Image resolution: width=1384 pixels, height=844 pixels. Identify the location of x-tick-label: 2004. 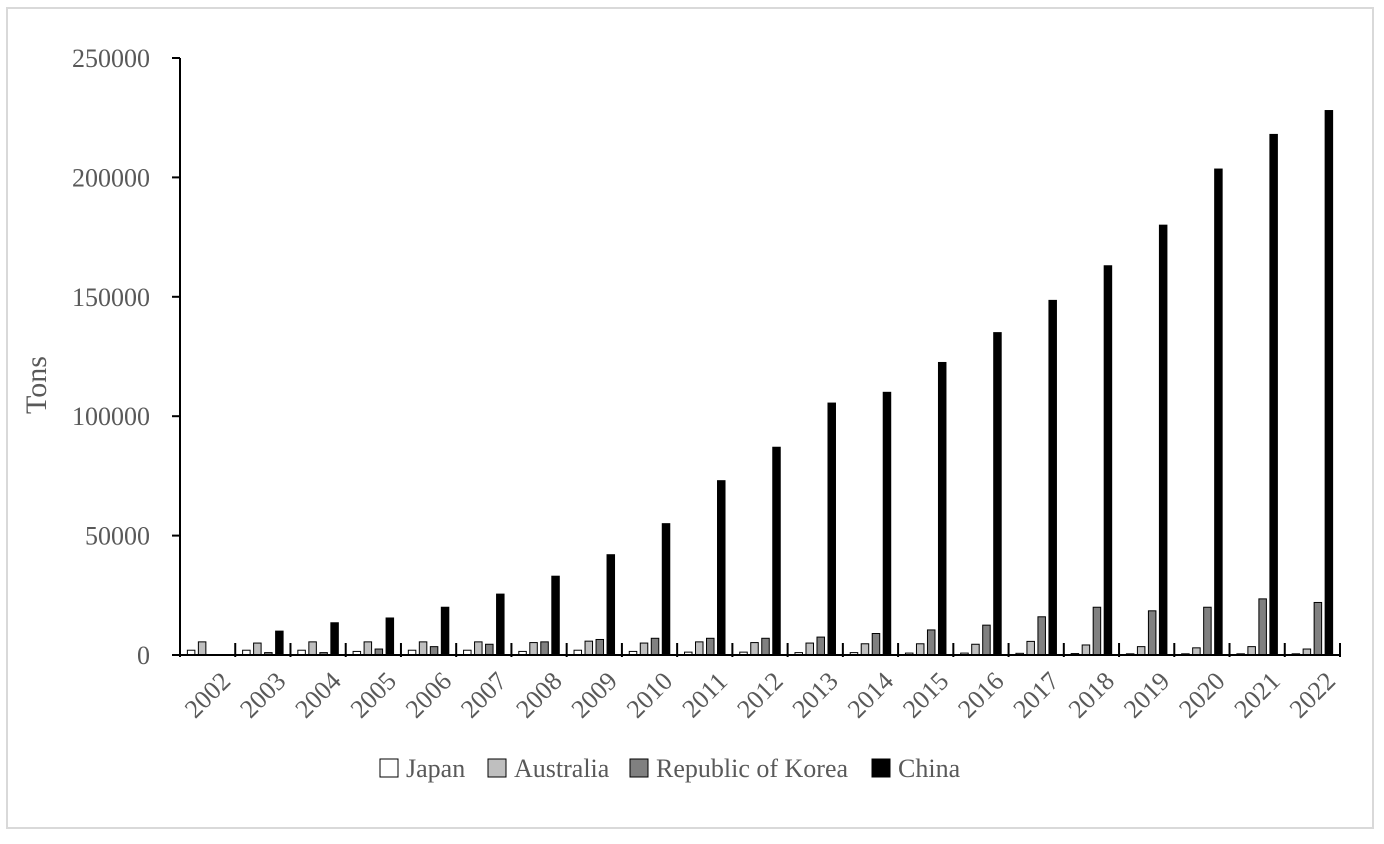
(317, 694).